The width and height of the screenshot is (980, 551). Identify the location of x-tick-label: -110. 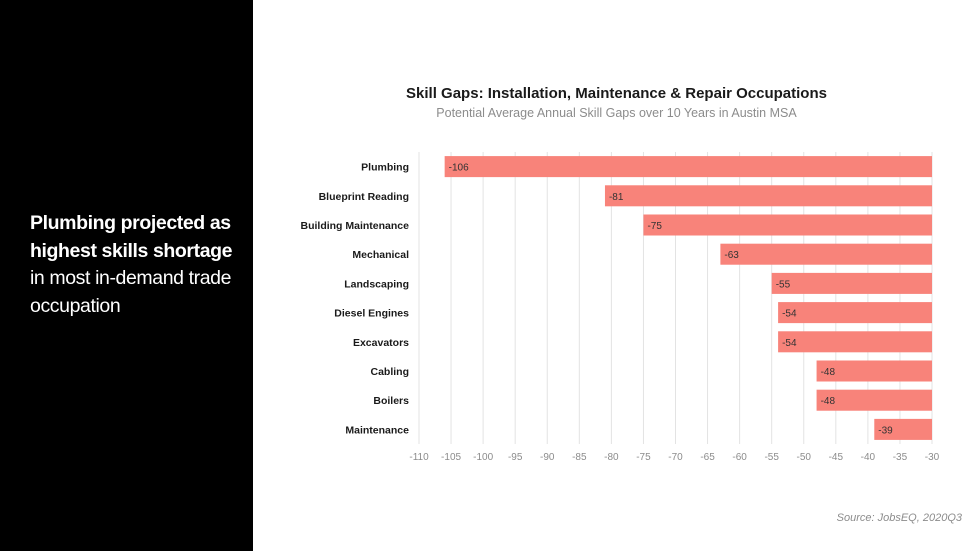
(419, 457).